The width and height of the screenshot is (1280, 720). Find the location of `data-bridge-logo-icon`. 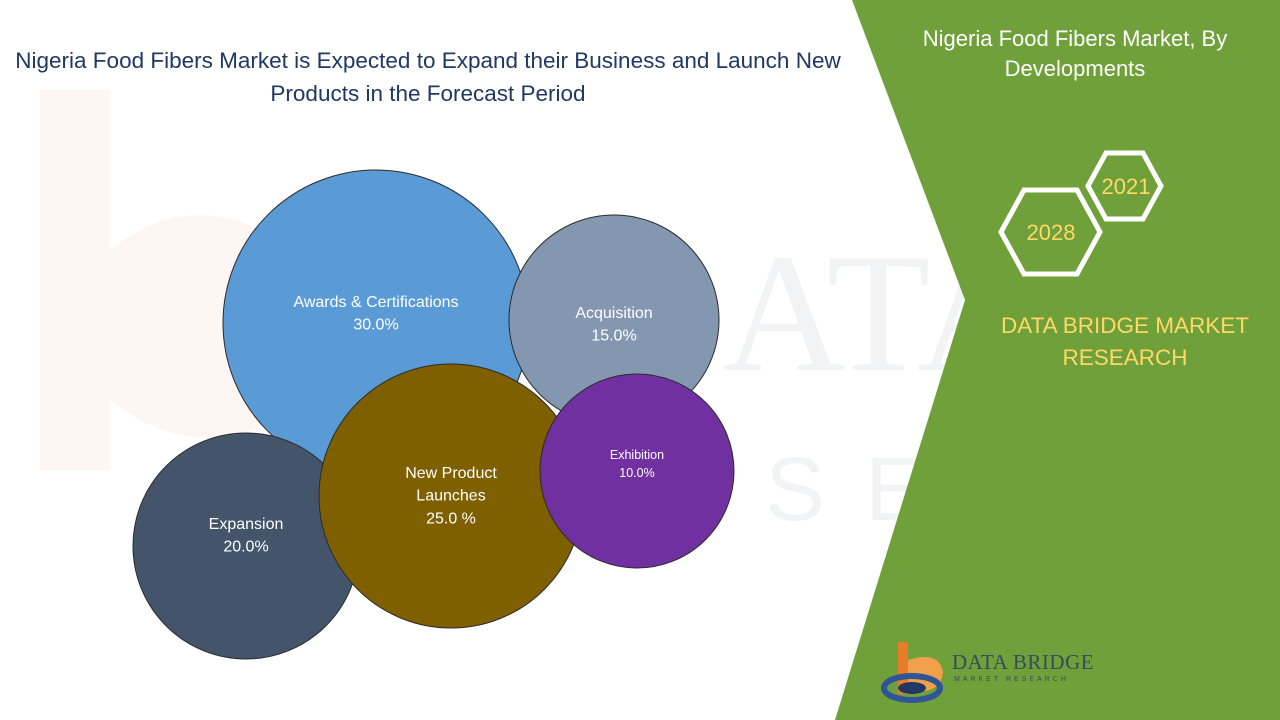

data-bridge-logo-icon is located at coordinates (912, 672).